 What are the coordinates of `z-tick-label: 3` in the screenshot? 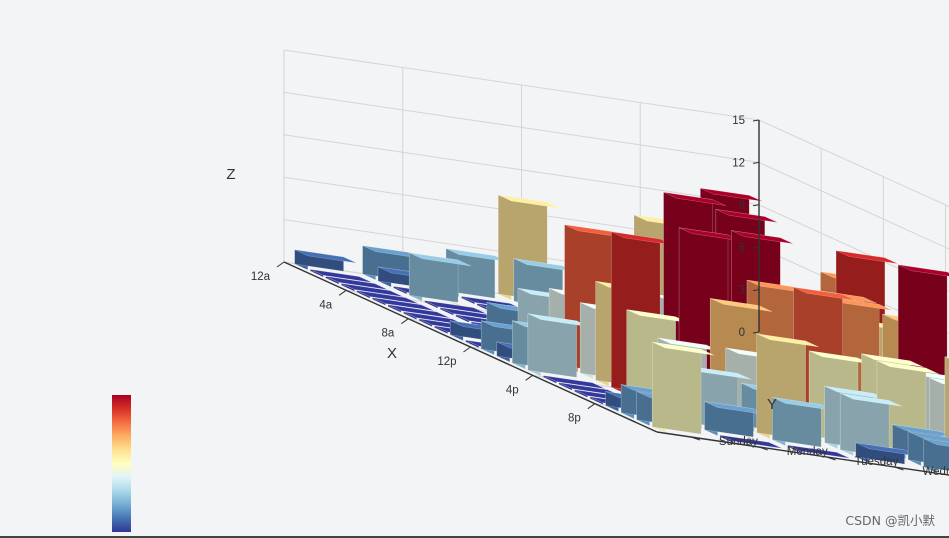 It's located at (742, 291).